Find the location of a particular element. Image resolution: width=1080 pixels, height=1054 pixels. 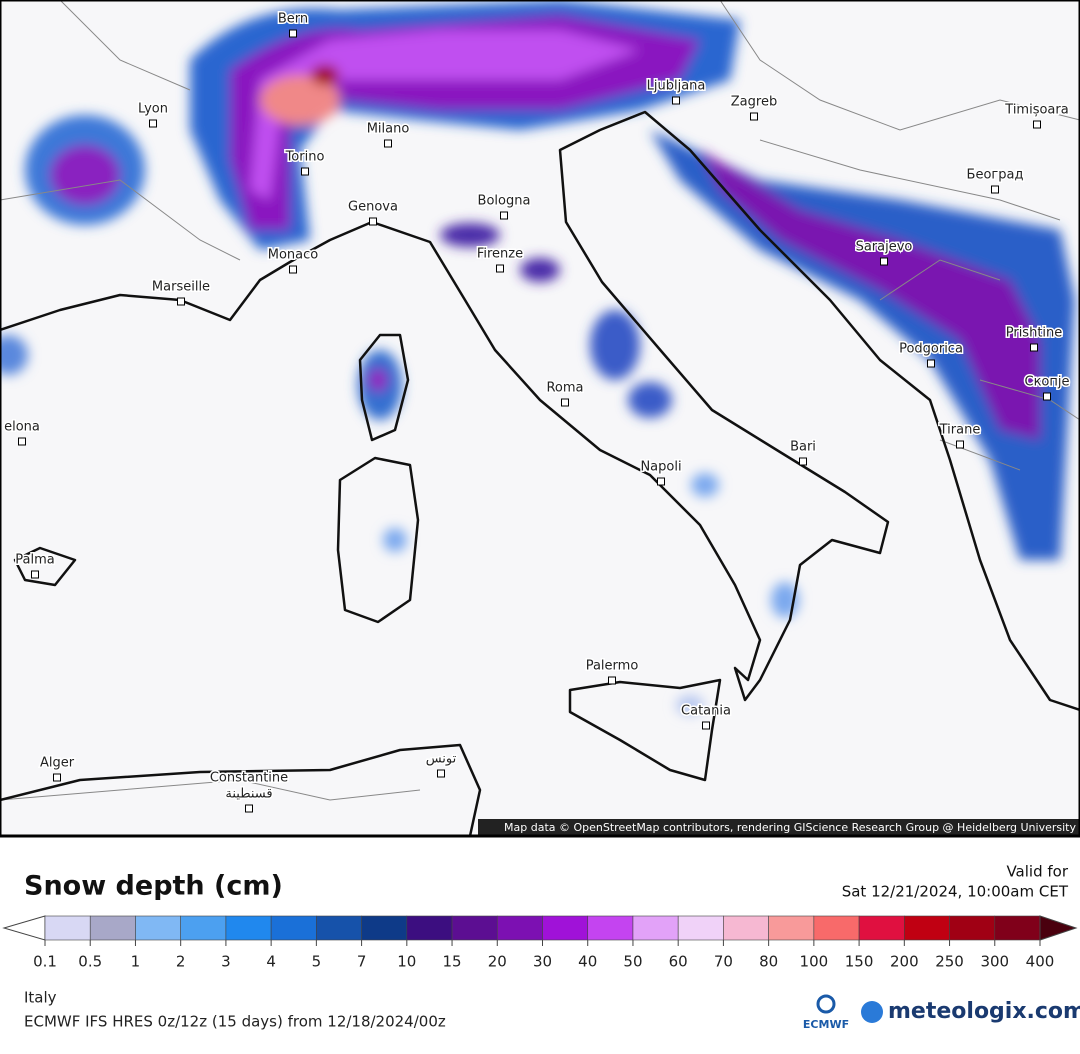

legend-tick-label: 0.1 is located at coordinates (45, 962).